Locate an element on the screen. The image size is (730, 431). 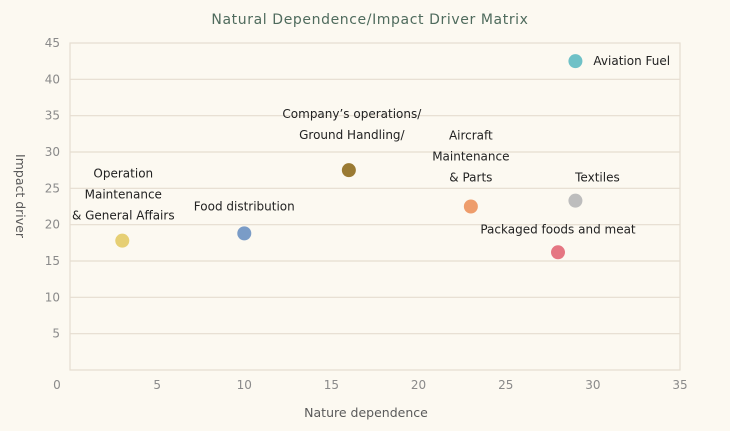
point-label: Company’s operations/ is located at coordinates (352, 114).